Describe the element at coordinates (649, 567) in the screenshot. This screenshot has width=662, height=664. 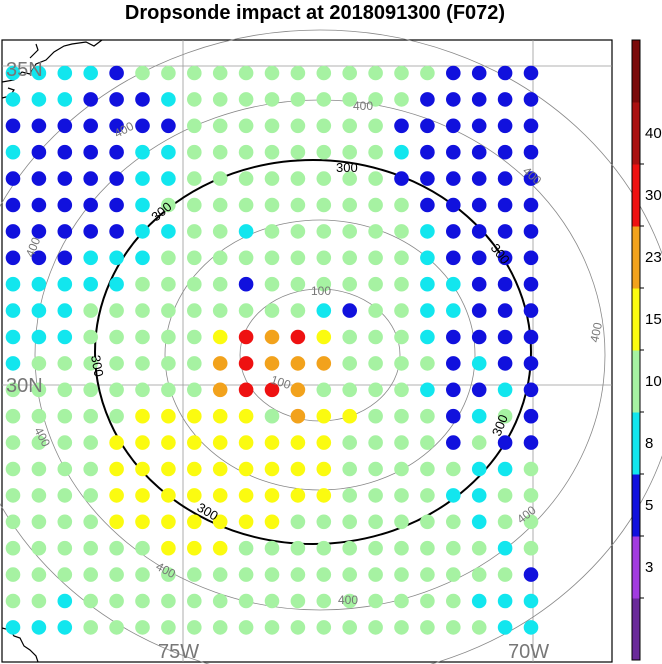
I see `colorbar-tick-label: 3` at that location.